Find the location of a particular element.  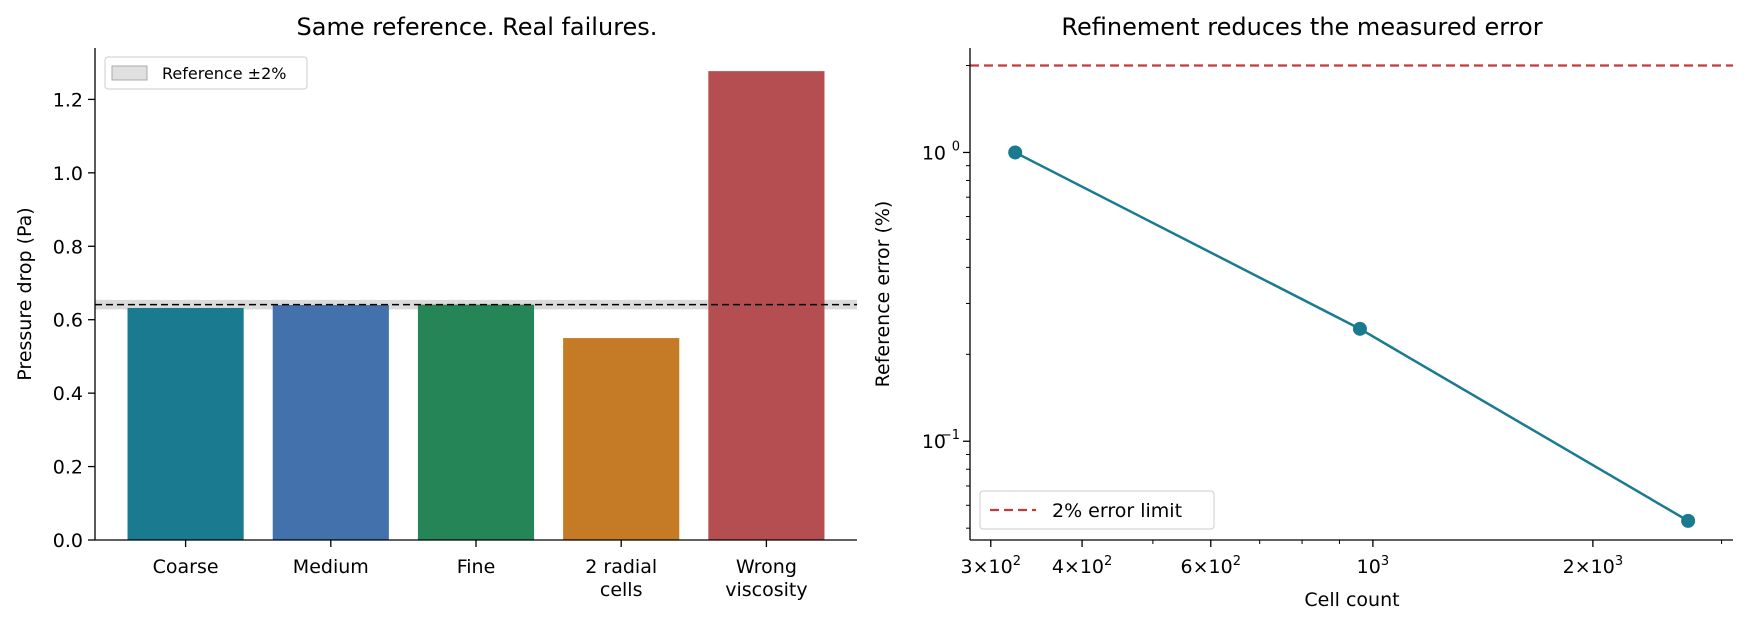

x-tick-label: cells is located at coordinates (621, 590).